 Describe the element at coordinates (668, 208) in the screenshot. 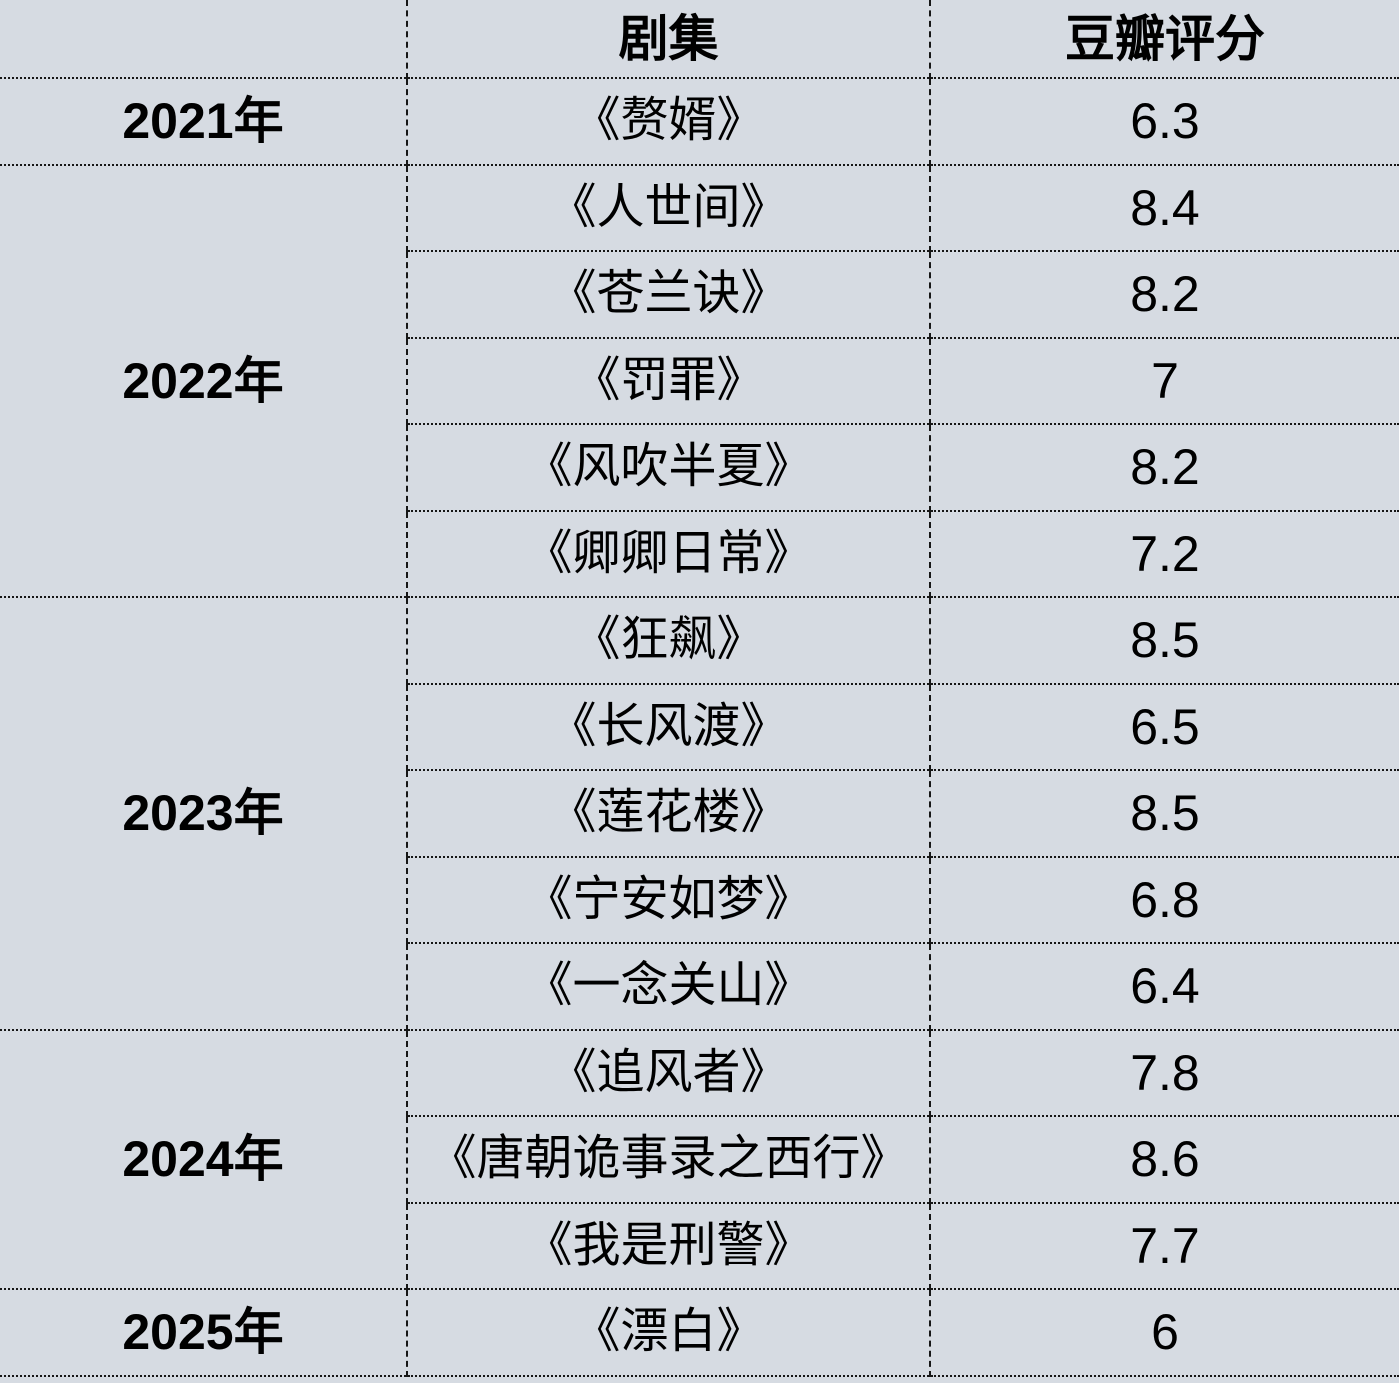

I see `series-title-cell: 《人世间》` at that location.